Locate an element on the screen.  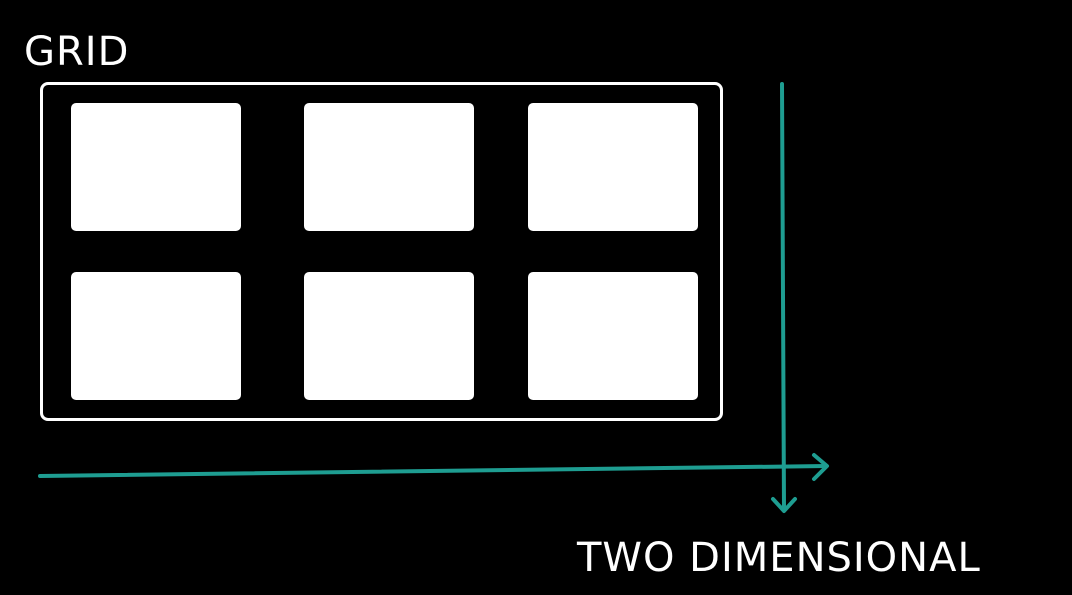
diagram-title: GRID is located at coordinates (77, 52).